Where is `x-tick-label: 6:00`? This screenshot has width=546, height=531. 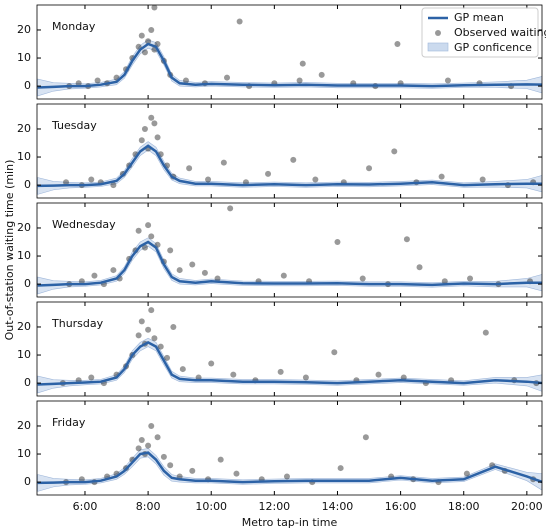
x-tick-label: 6:00 is located at coordinates (85, 506).